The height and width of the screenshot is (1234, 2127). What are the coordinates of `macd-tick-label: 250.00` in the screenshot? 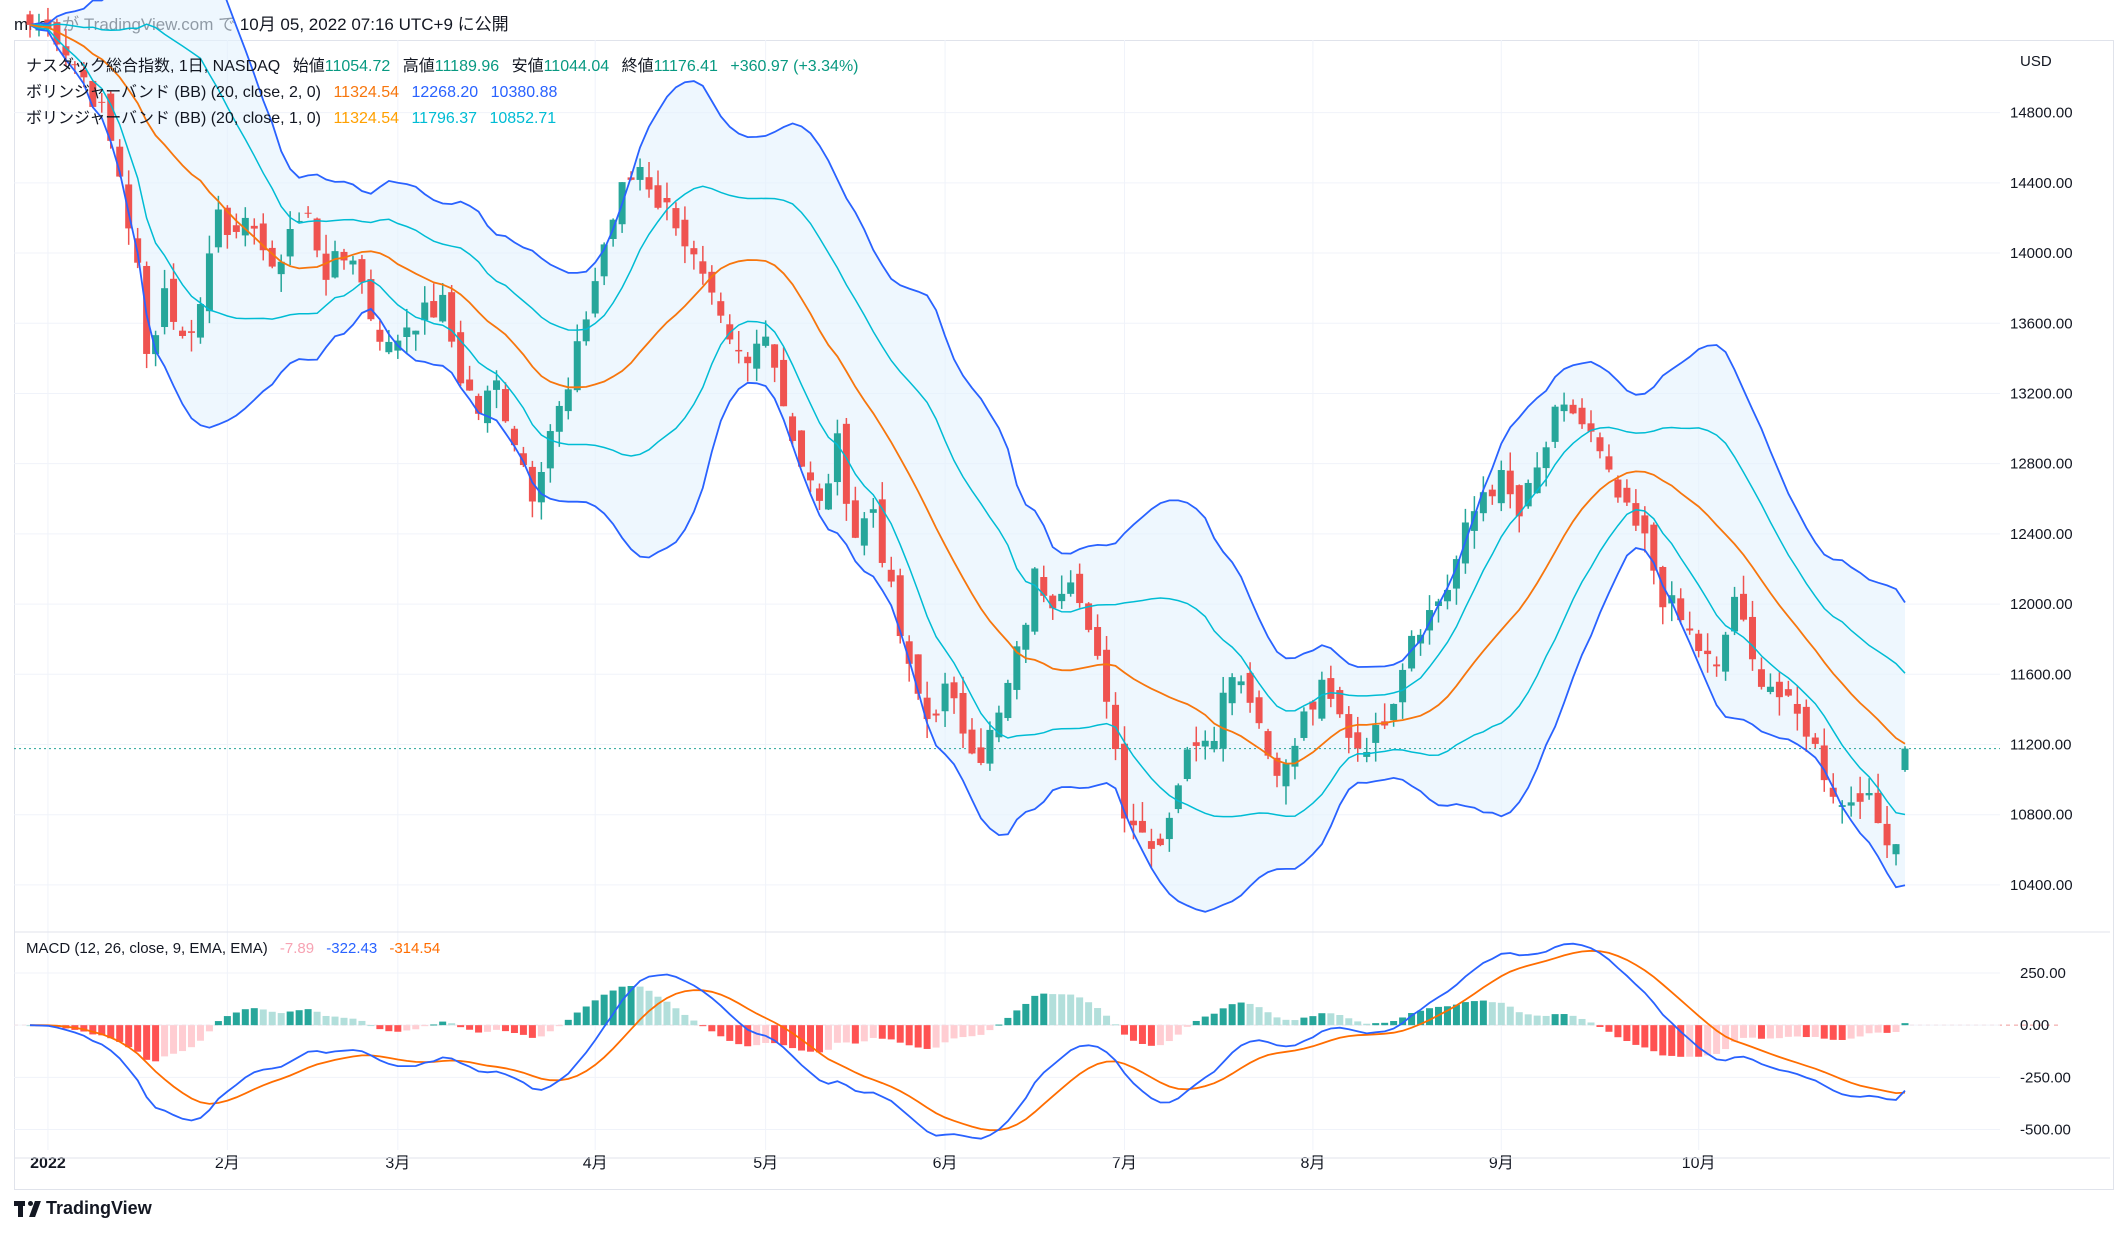 It's located at (2043, 973).